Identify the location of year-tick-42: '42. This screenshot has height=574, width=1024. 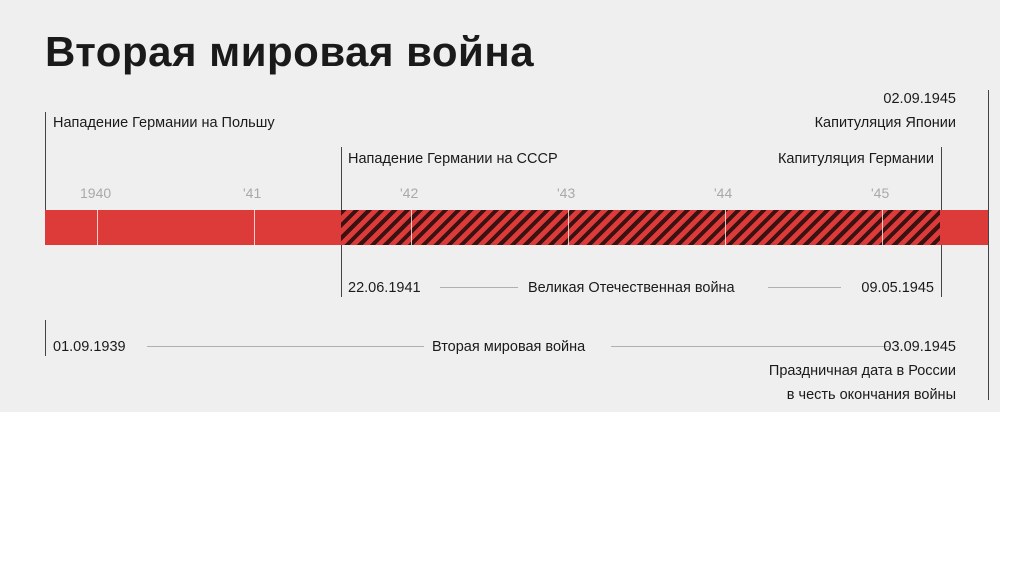
(409, 193).